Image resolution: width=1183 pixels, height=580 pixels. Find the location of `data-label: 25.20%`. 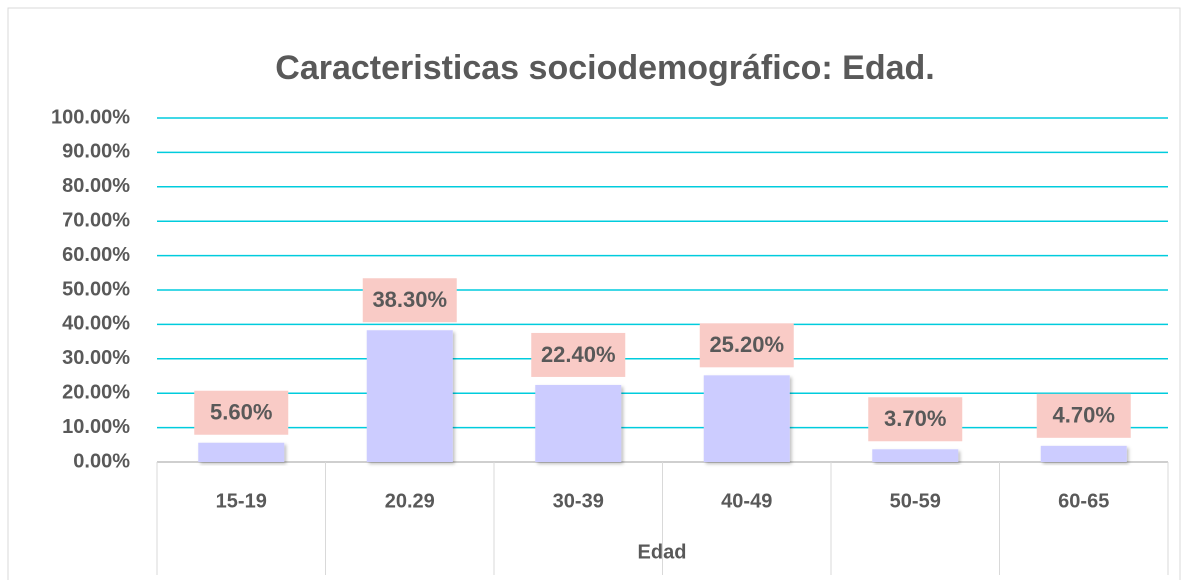

data-label: 25.20% is located at coordinates (746, 344).